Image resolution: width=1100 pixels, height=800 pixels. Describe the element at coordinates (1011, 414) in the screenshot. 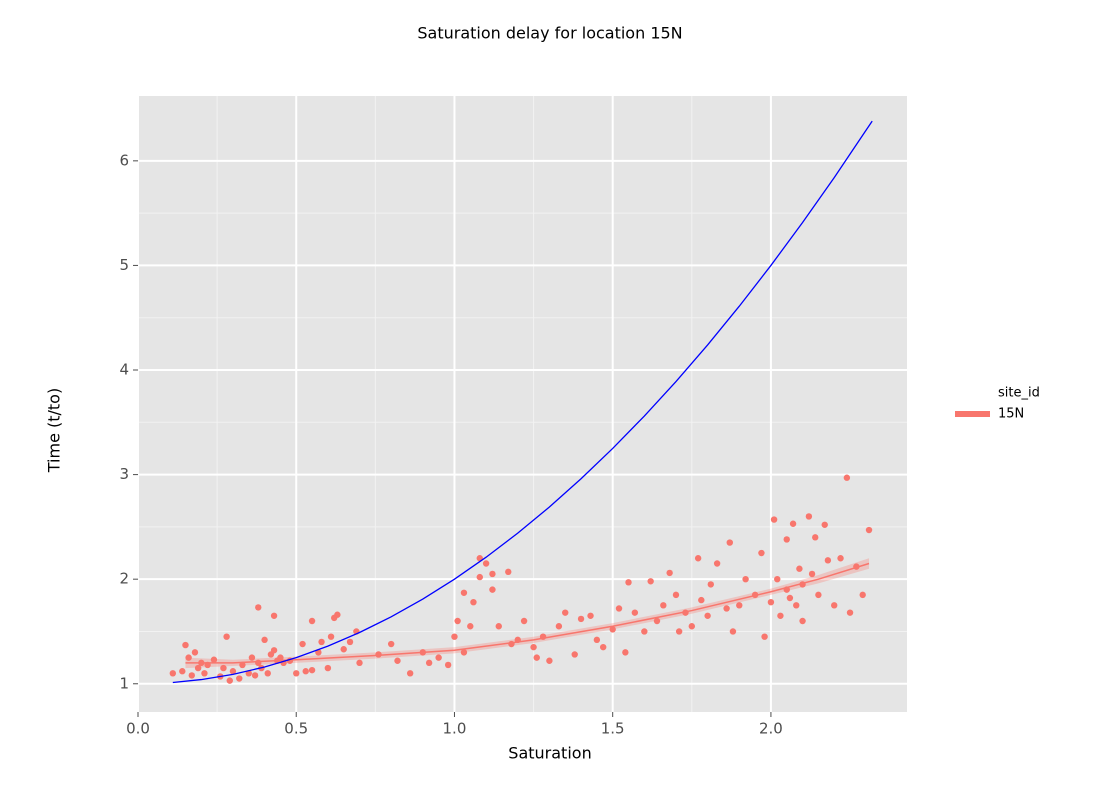

I see `legend-label: 15N` at that location.